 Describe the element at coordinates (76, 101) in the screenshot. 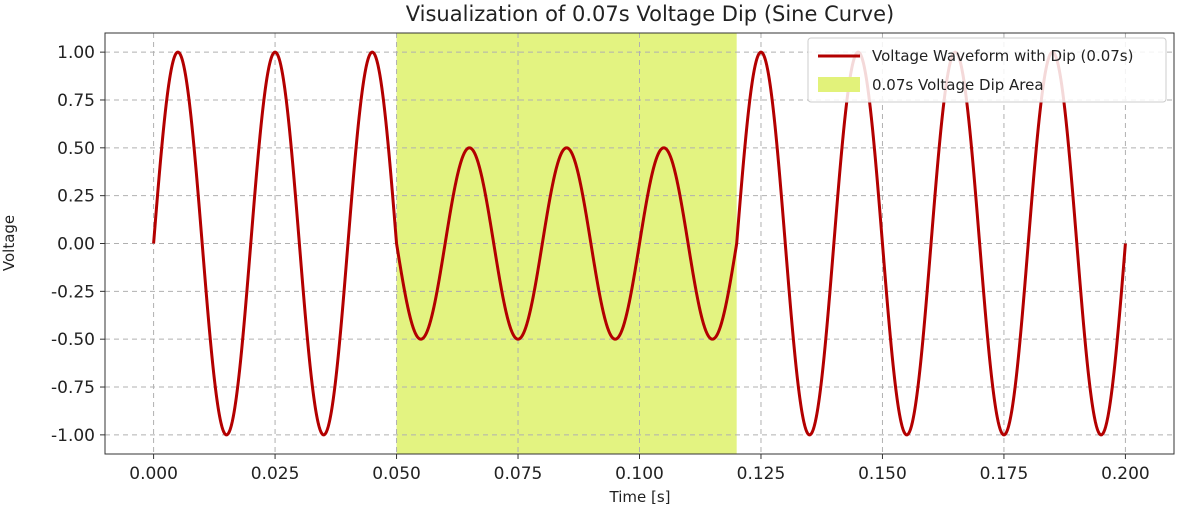

I see `y-tick-label: 0.75` at that location.